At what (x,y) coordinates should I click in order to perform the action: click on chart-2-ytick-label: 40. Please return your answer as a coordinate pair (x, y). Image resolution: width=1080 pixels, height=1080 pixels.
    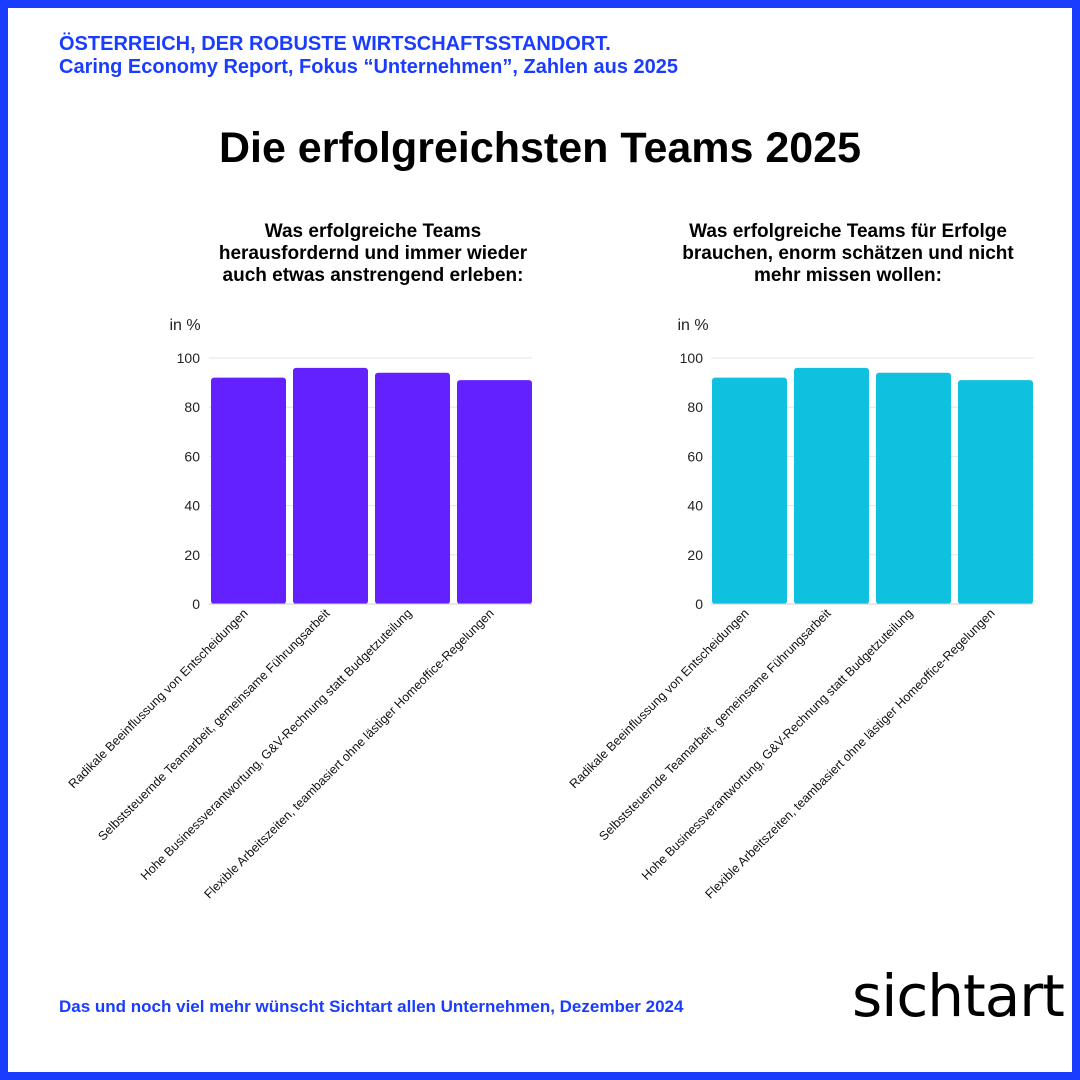
    Looking at the image, I should click on (695, 506).